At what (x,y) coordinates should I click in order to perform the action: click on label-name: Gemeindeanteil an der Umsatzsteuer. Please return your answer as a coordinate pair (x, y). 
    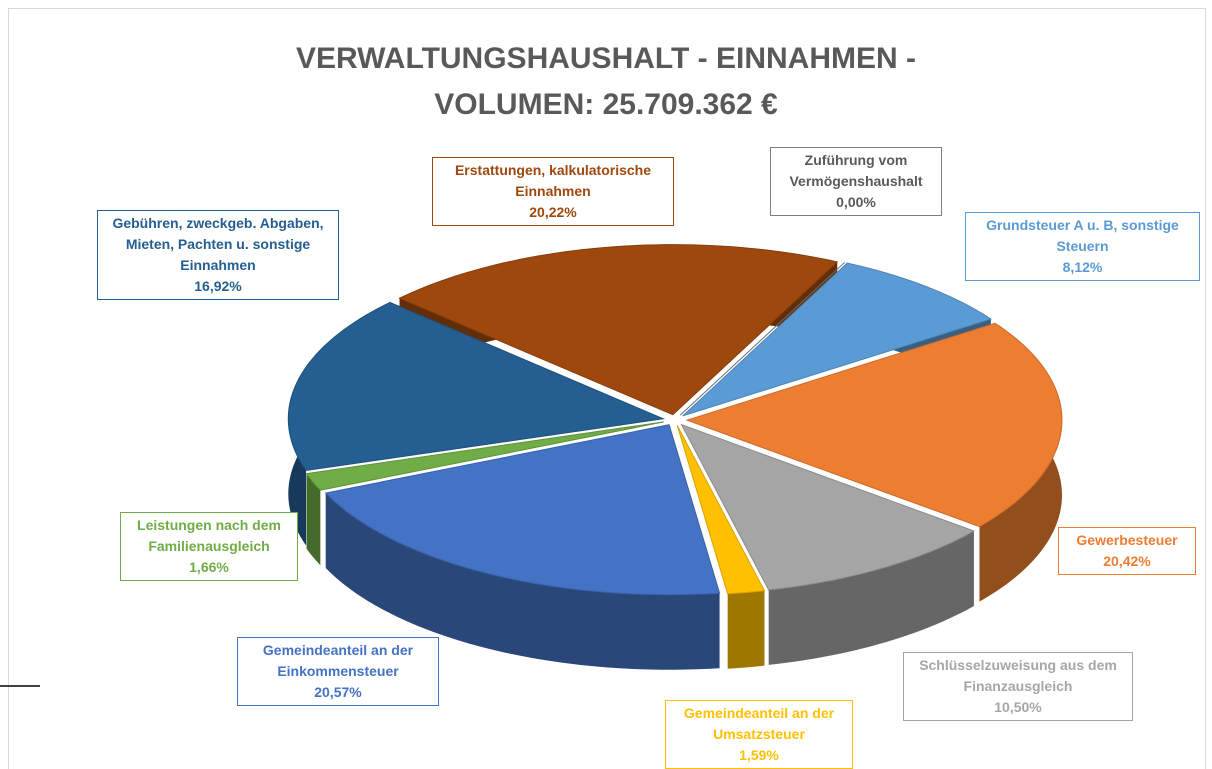
    Looking at the image, I should click on (759, 723).